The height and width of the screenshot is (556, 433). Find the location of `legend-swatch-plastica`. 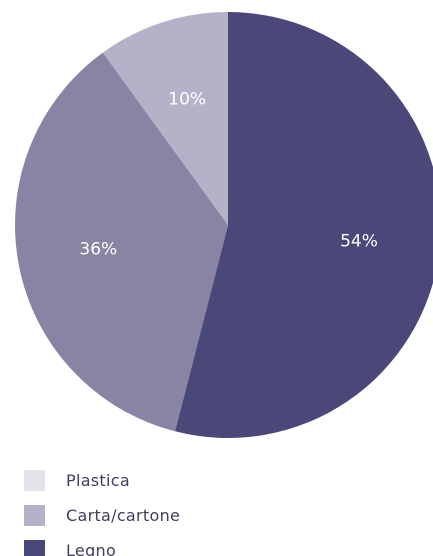

legend-swatch-plastica is located at coordinates (34, 480).